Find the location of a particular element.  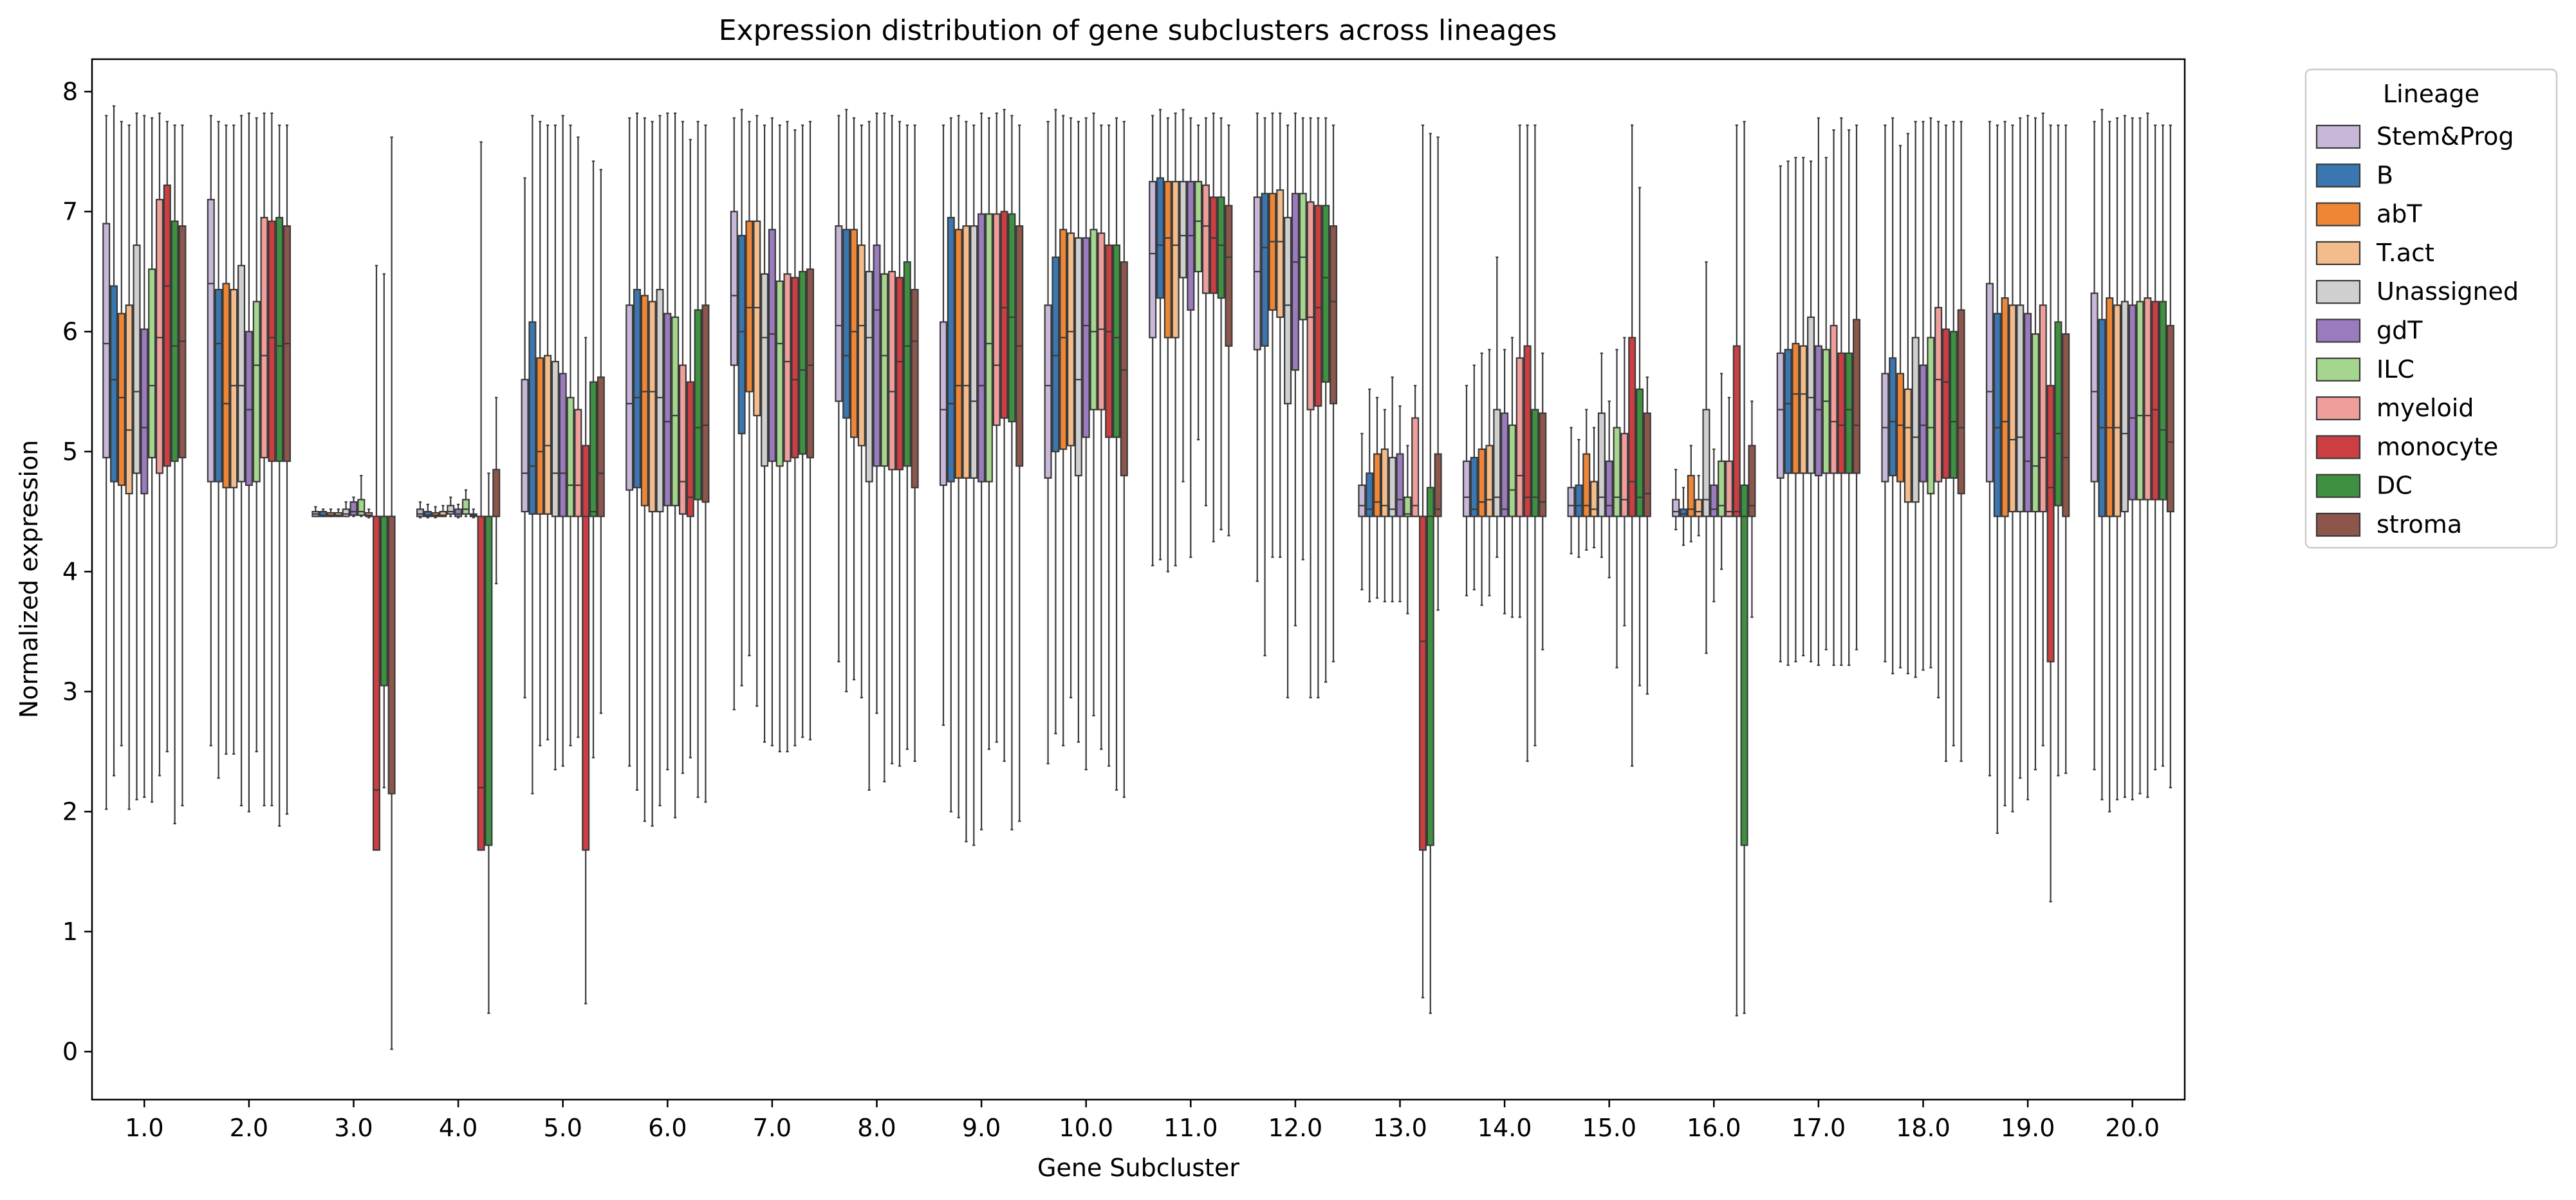

box-Stem&Prog-20.0 is located at coordinates (2094, 445).